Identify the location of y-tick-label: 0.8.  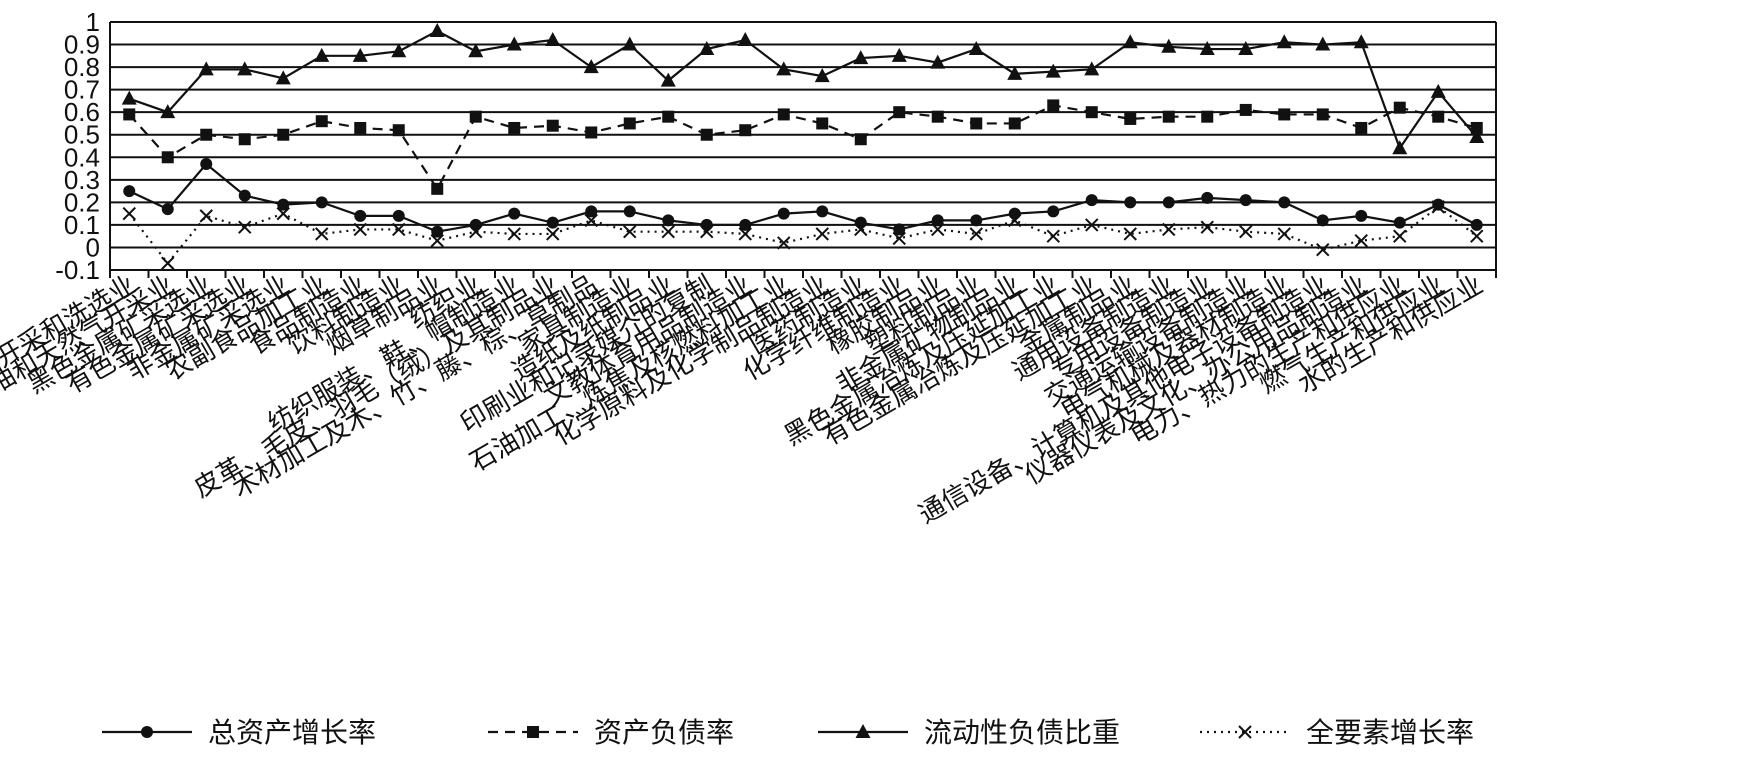
(82, 67).